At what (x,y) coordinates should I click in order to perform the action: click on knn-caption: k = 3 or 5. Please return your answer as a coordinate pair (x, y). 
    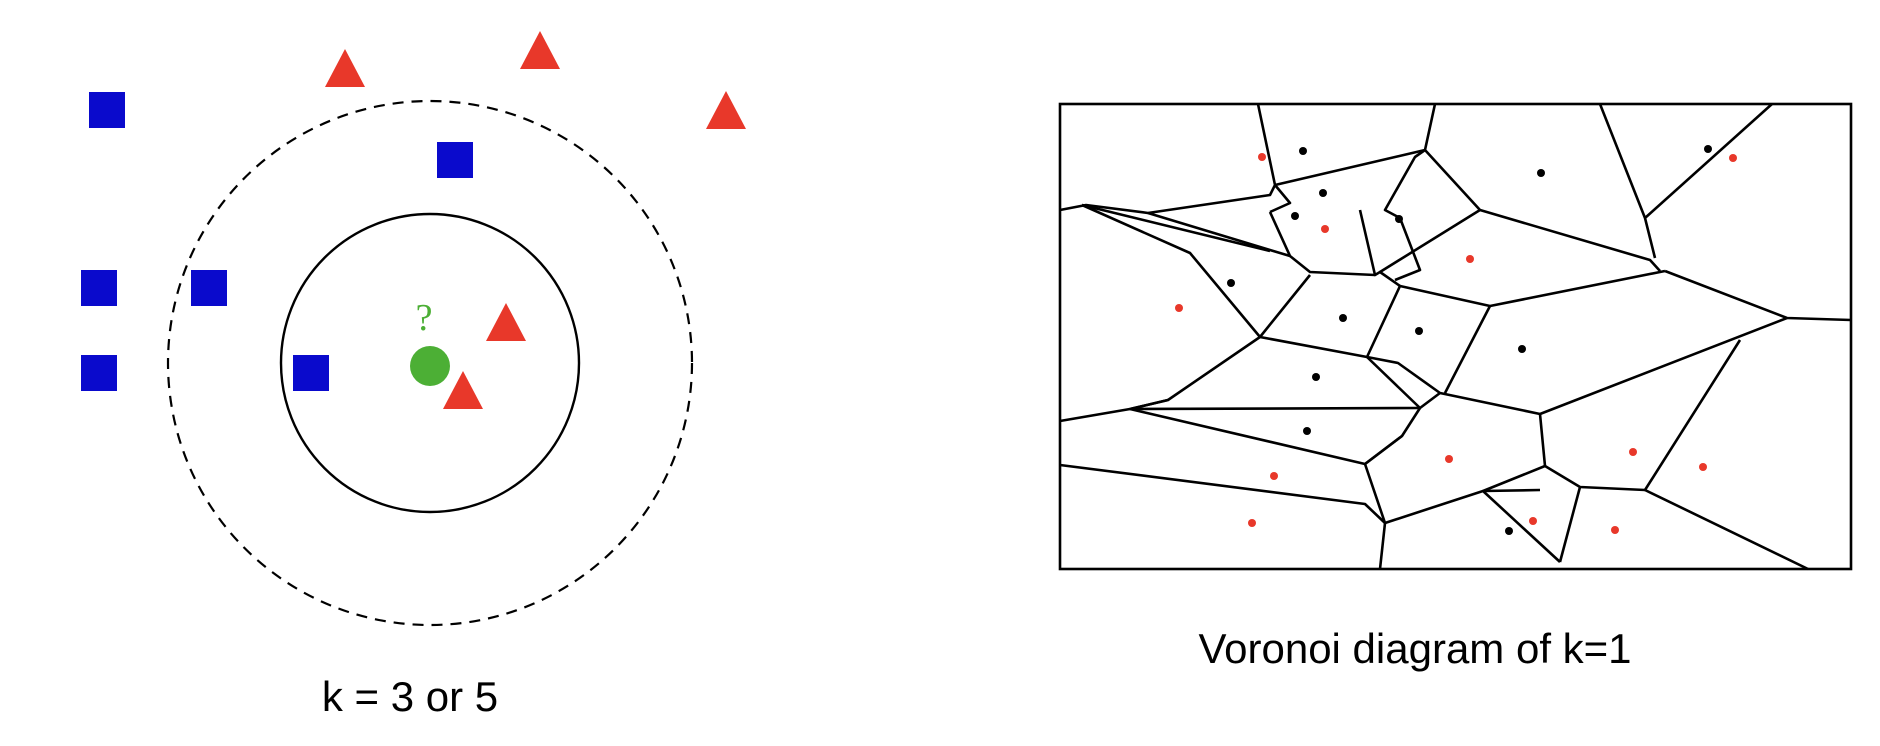
    Looking at the image, I should click on (410, 696).